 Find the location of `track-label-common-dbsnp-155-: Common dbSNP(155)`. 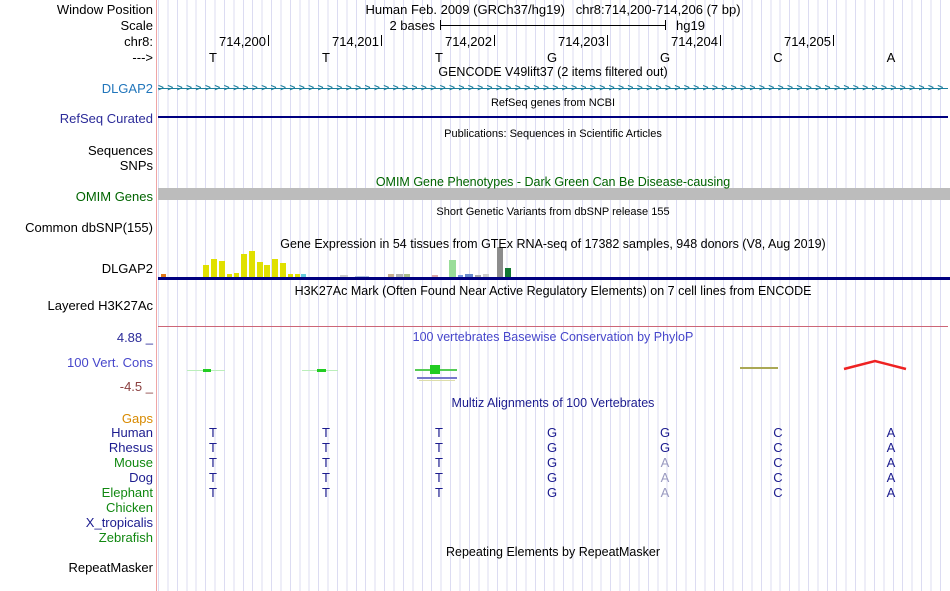

track-label-common-dbsnp-155-: Common dbSNP(155) is located at coordinates (89, 227).